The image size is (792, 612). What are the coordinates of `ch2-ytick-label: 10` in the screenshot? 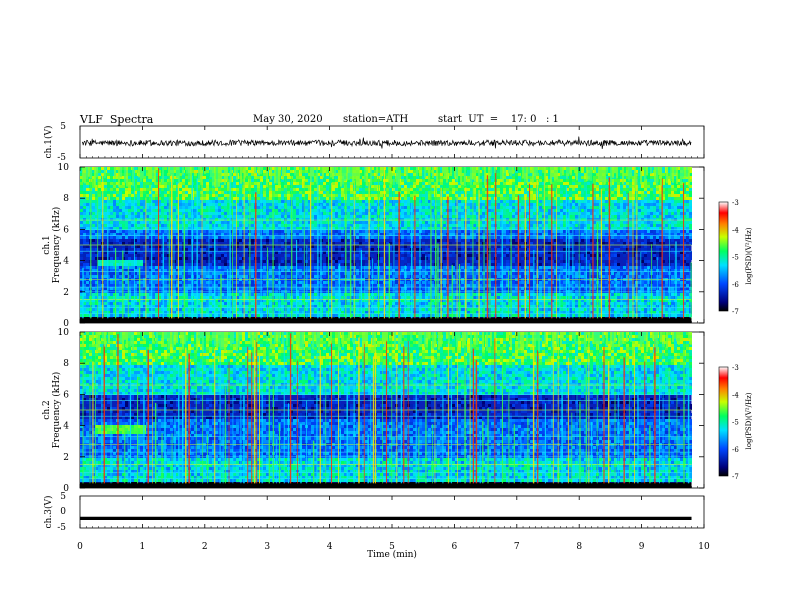 It's located at (64, 333).